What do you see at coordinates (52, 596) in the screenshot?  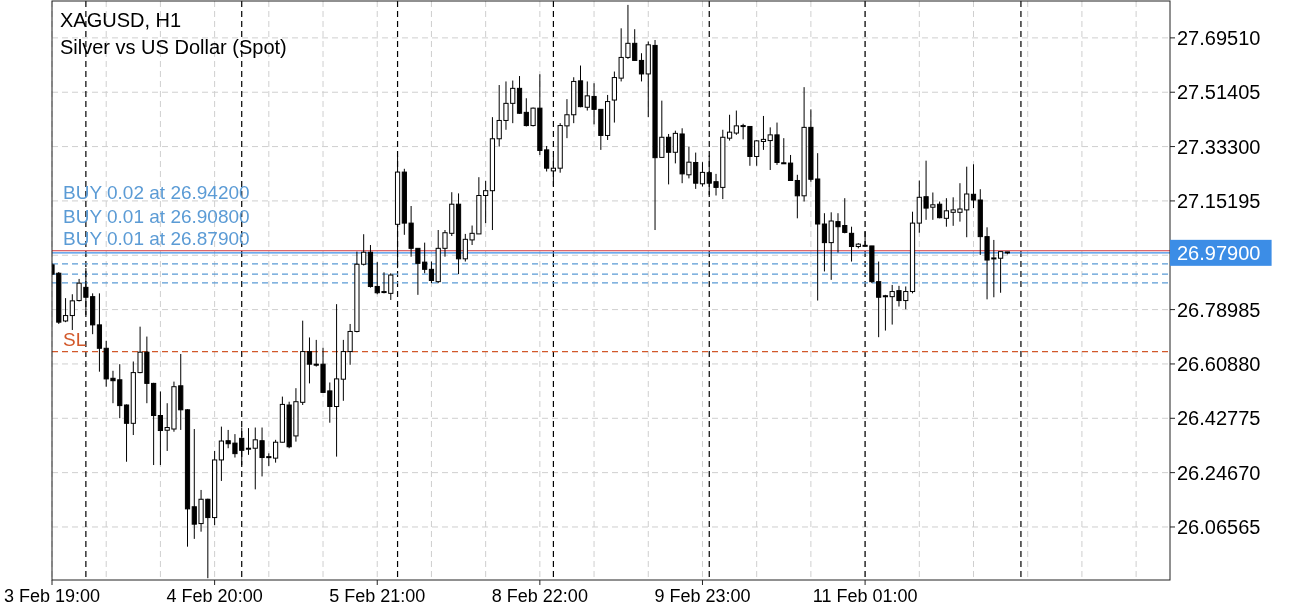 I see `x-tick-label: 3 Feb 19:00` at bounding box center [52, 596].